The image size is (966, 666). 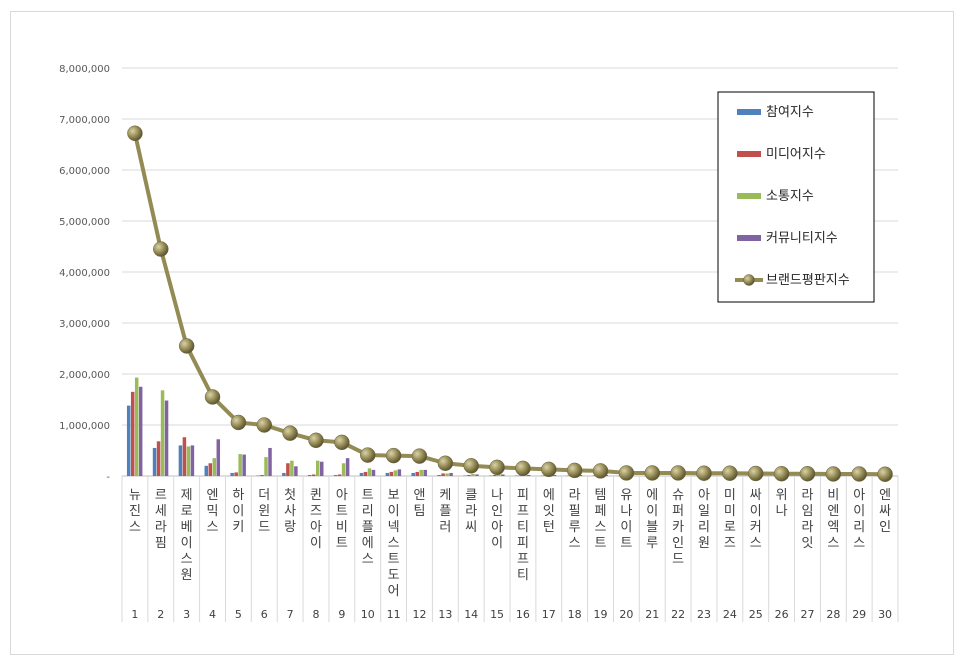 What do you see at coordinates (782, 614) in the screenshot?
I see `category-number: 26` at bounding box center [782, 614].